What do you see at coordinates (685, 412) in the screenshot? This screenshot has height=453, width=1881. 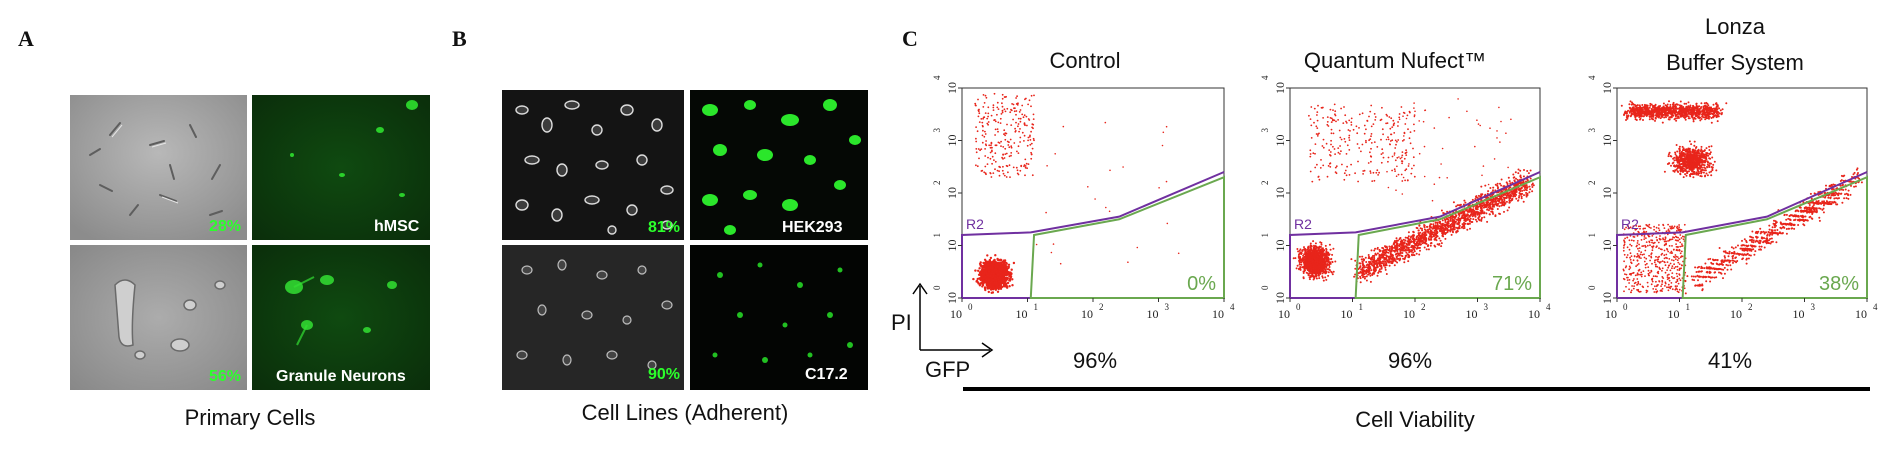 I see `panel-b-caption: Cell Lines (Adherent)` at bounding box center [685, 412].